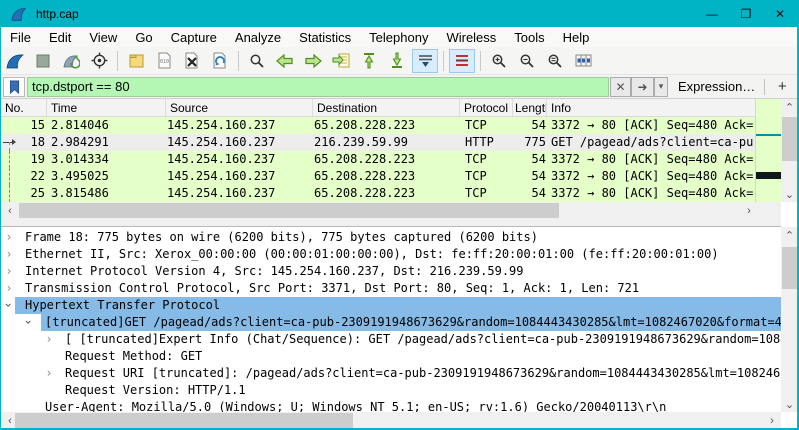 This screenshot has width=799, height=430. I want to click on zoom-out-icon, so click(527, 61).